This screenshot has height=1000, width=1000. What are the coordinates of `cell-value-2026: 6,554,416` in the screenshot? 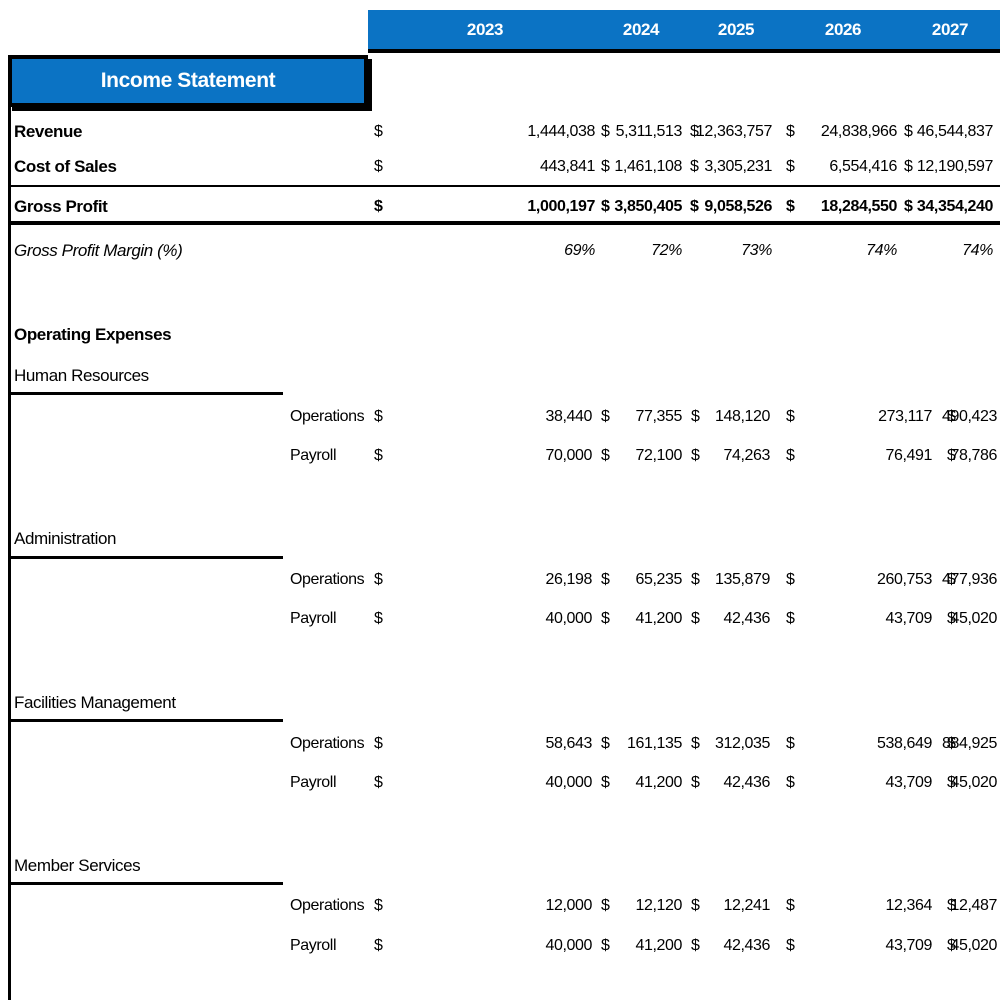 It's located at (863, 166).